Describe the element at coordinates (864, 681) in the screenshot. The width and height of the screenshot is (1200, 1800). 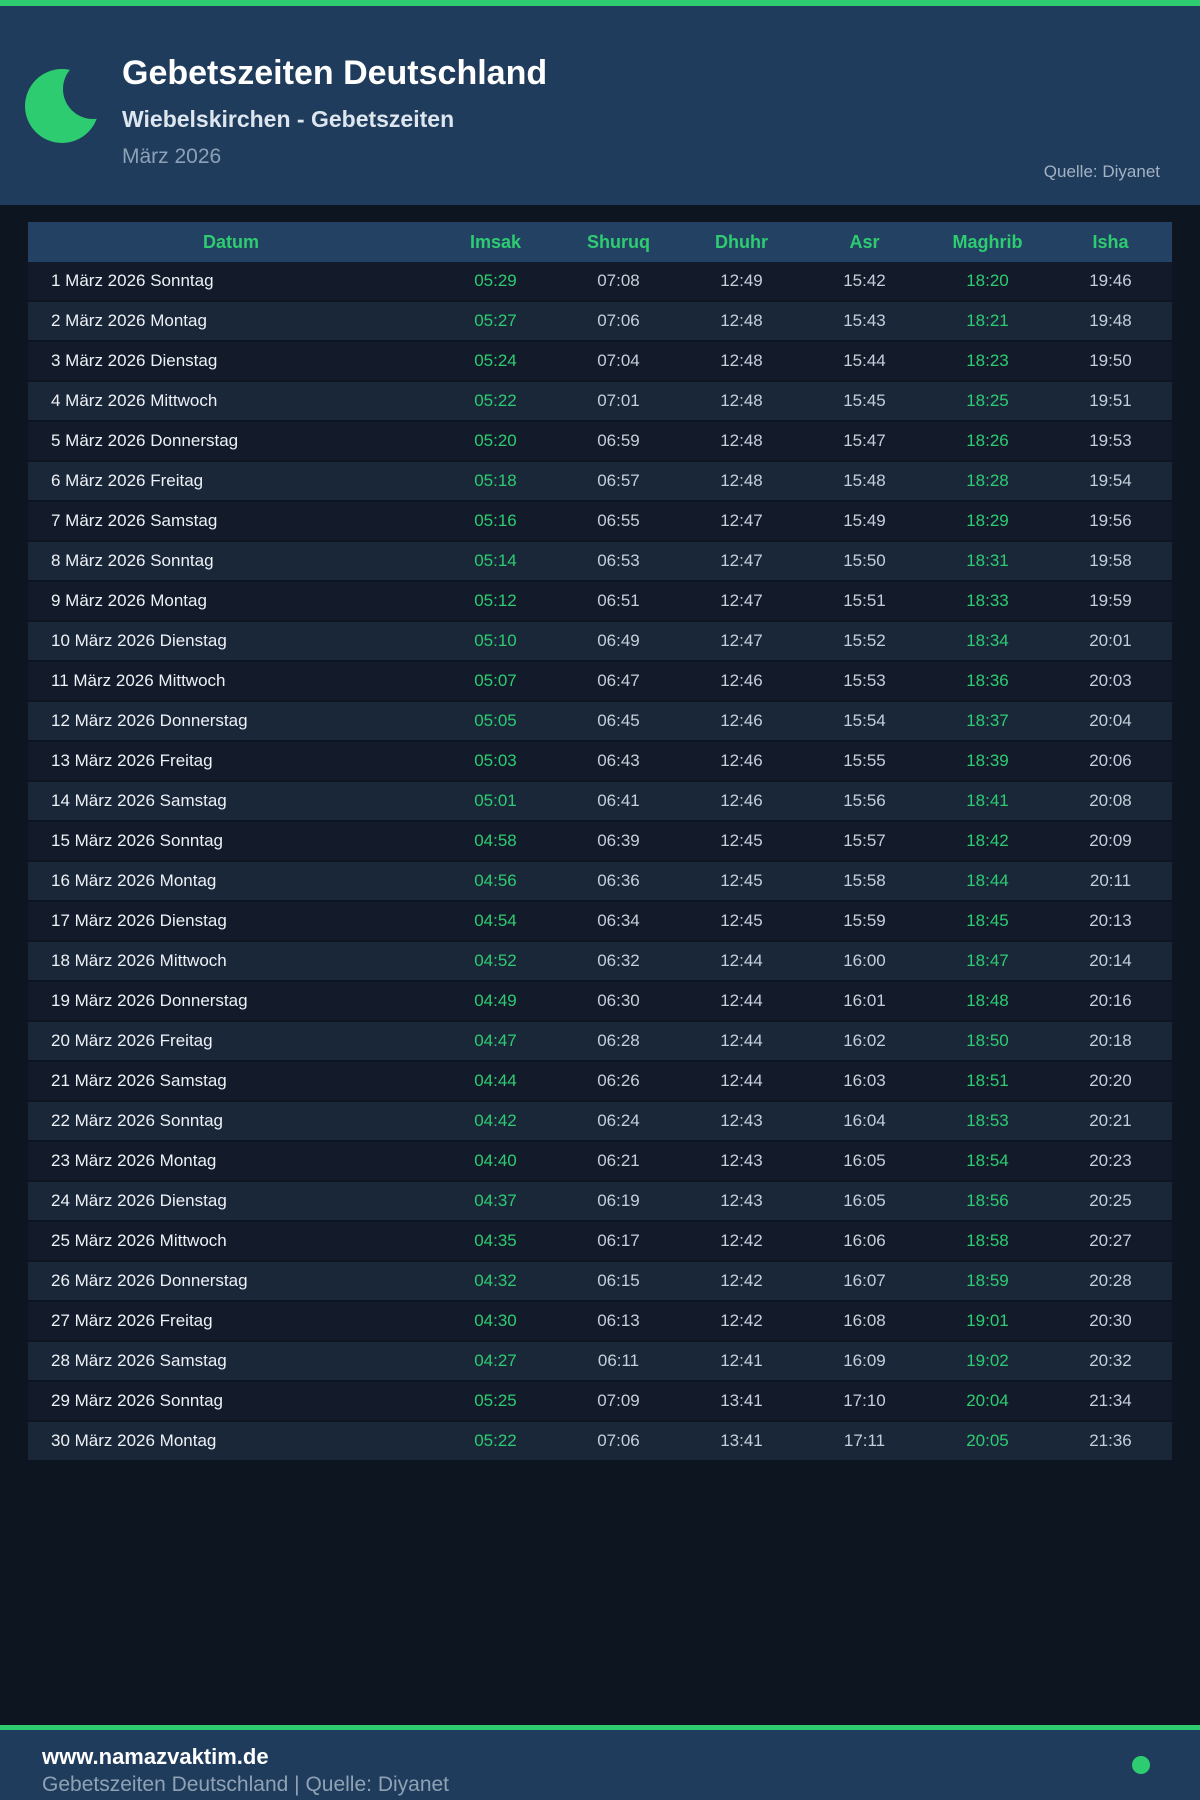
I see `asr-time-cell: 15:53` at that location.